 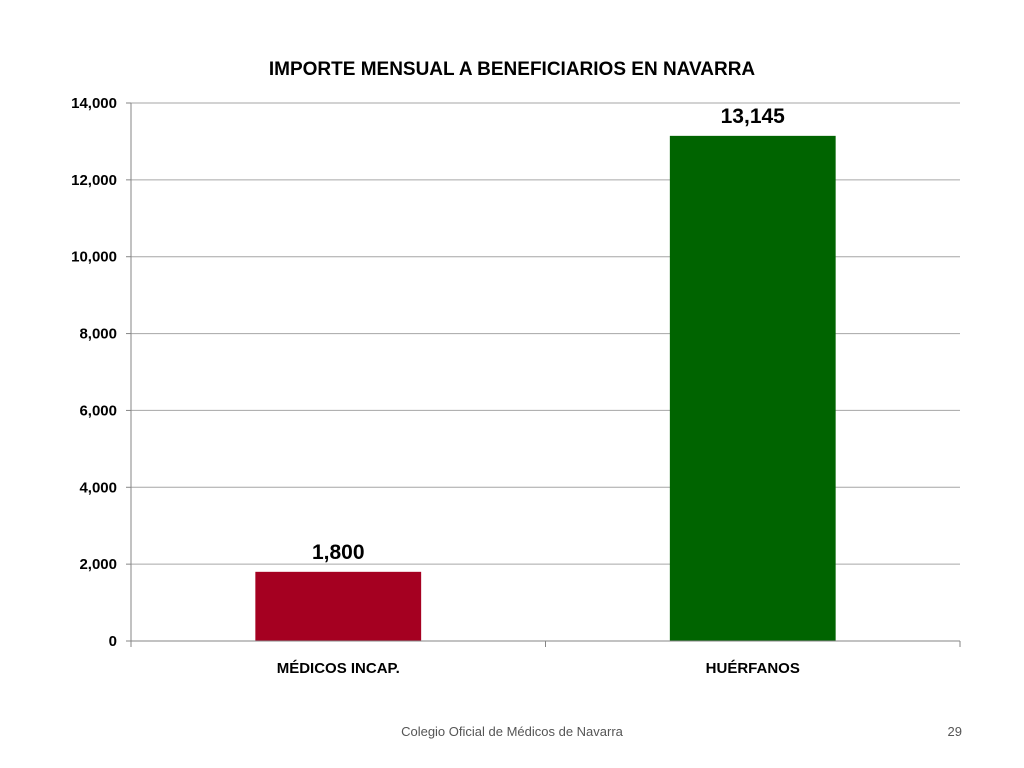 What do you see at coordinates (94, 103) in the screenshot?
I see `y-tick-label: 14,000` at bounding box center [94, 103].